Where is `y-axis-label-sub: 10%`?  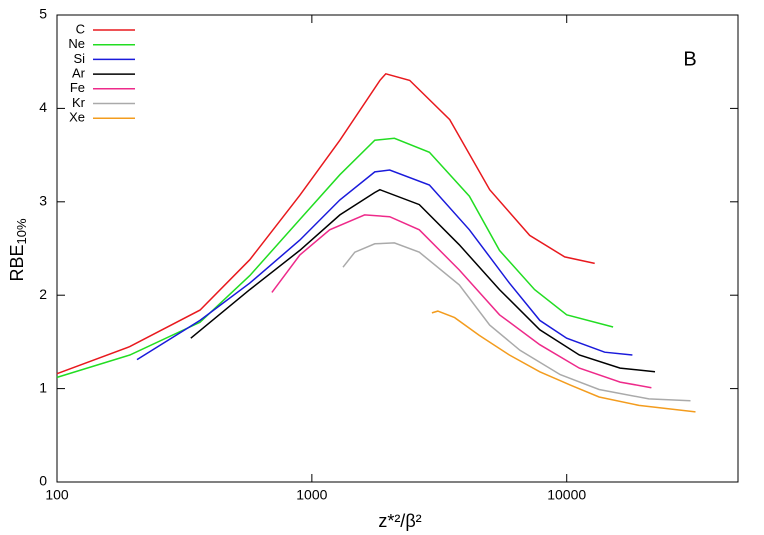 y-axis-label-sub: 10% is located at coordinates (21, 231).